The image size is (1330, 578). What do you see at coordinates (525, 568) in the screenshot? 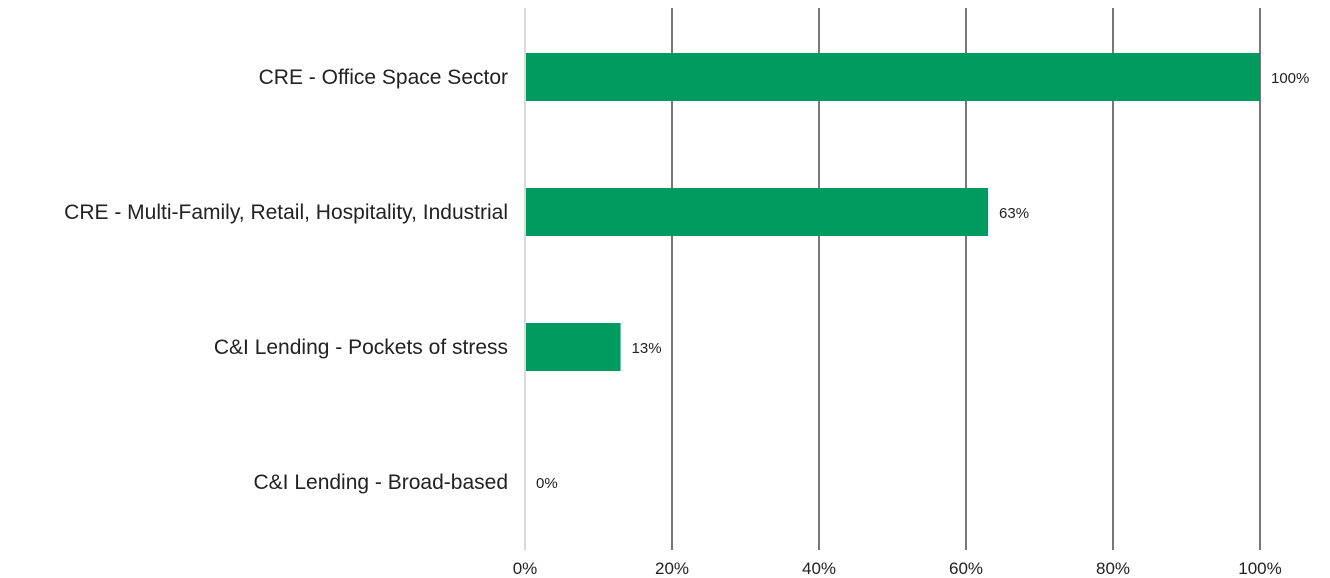
I see `x-tick-label: 0%` at bounding box center [525, 568].